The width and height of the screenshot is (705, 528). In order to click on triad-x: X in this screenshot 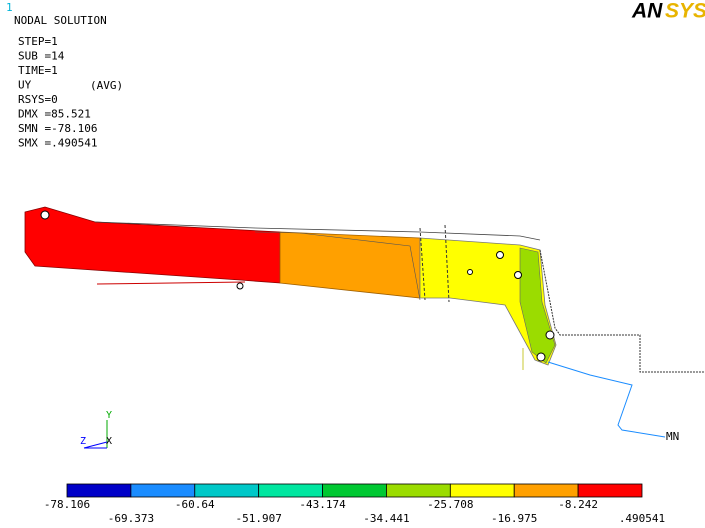, I will do `click(109, 441)`.